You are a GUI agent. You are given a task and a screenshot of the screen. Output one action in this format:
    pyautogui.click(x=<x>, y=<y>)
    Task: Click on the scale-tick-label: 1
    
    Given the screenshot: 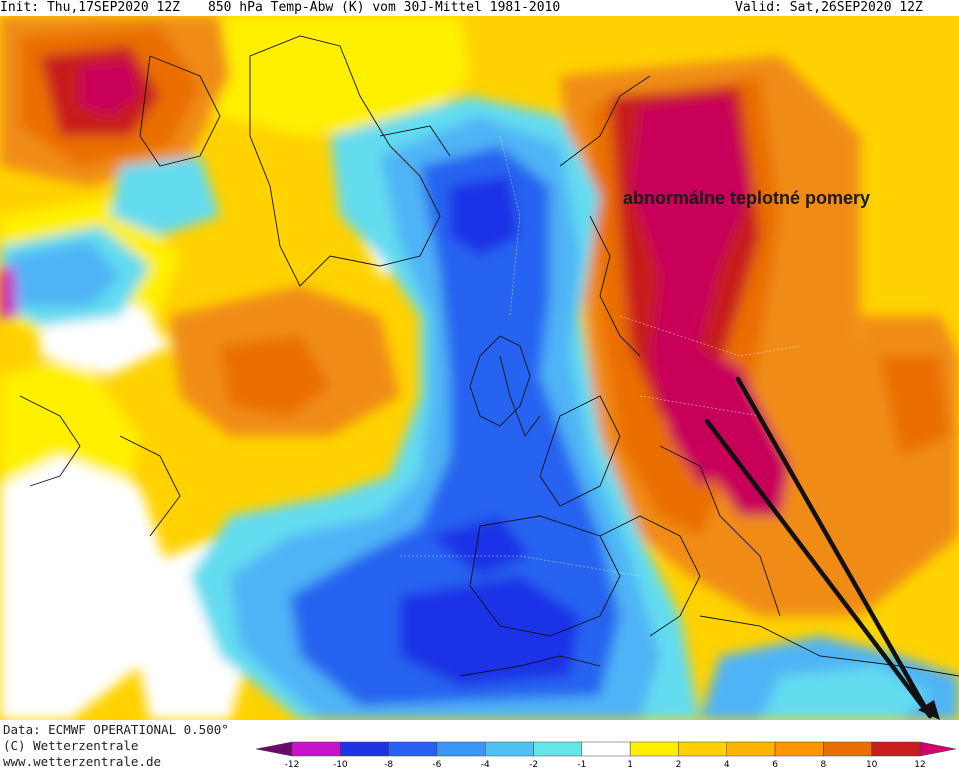 What is the action you would take?
    pyautogui.click(x=630, y=765)
    